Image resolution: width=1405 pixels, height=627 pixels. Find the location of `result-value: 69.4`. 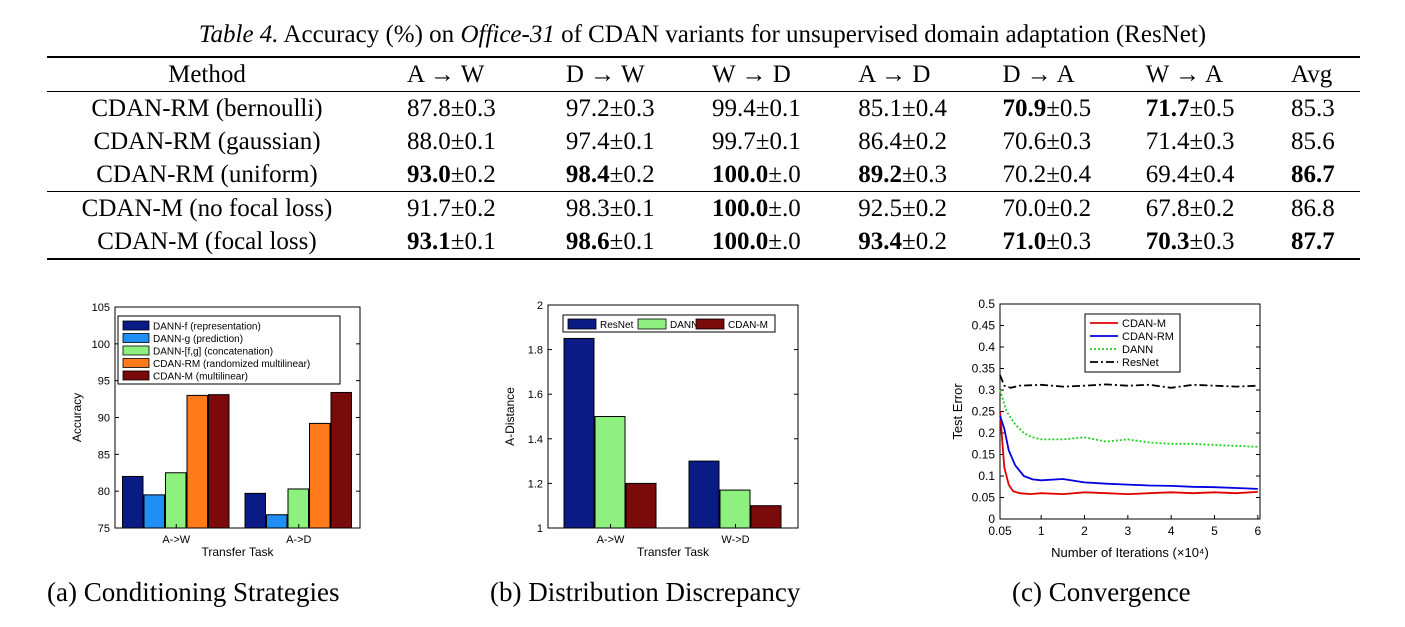

result-value: 69.4 is located at coordinates (1167, 174).